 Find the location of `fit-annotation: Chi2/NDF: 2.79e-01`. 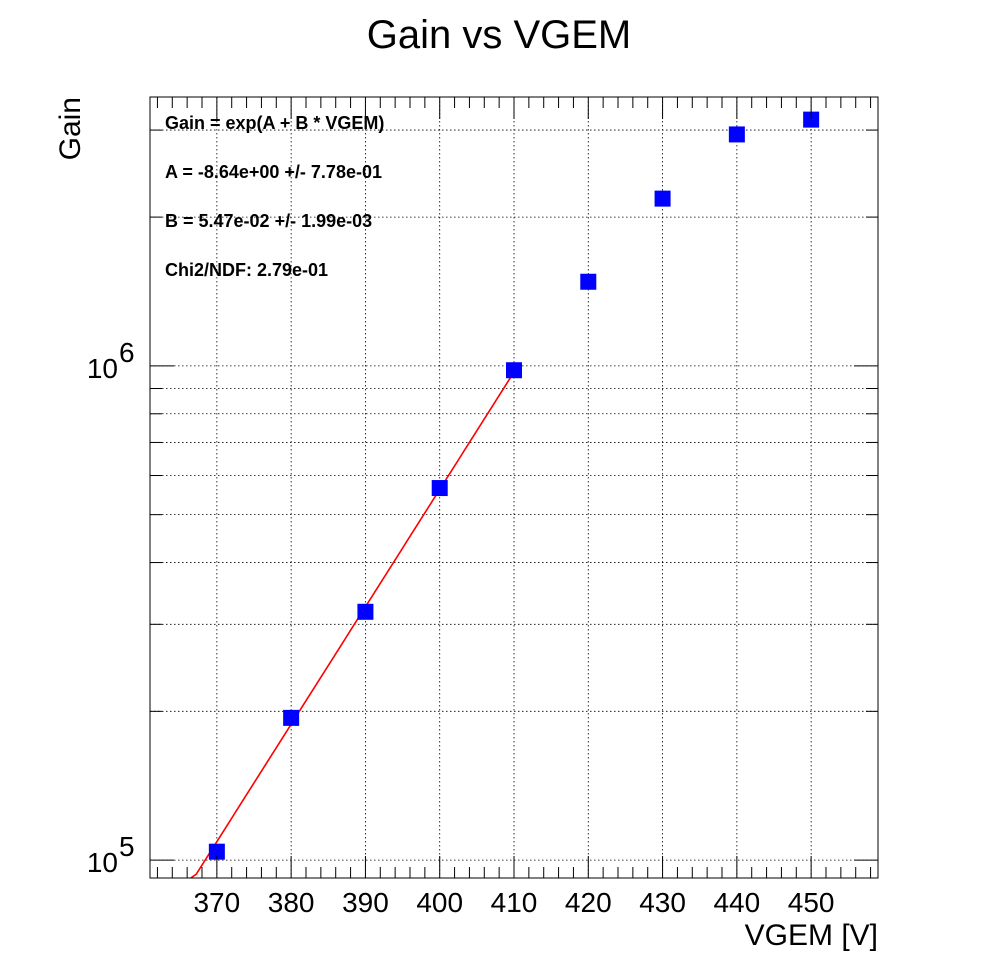

fit-annotation: Chi2/NDF: 2.79e-01 is located at coordinates (246, 270).